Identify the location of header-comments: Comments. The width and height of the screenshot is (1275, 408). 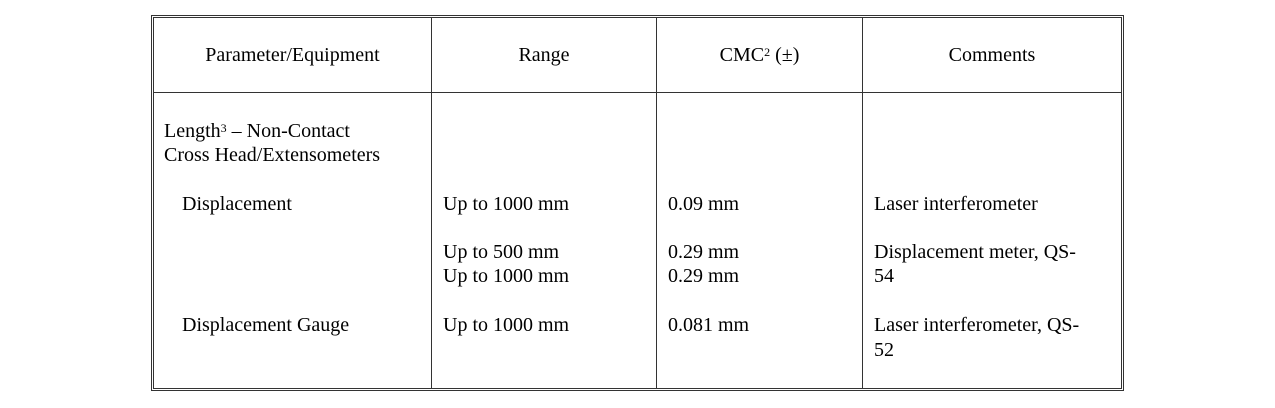
(992, 55).